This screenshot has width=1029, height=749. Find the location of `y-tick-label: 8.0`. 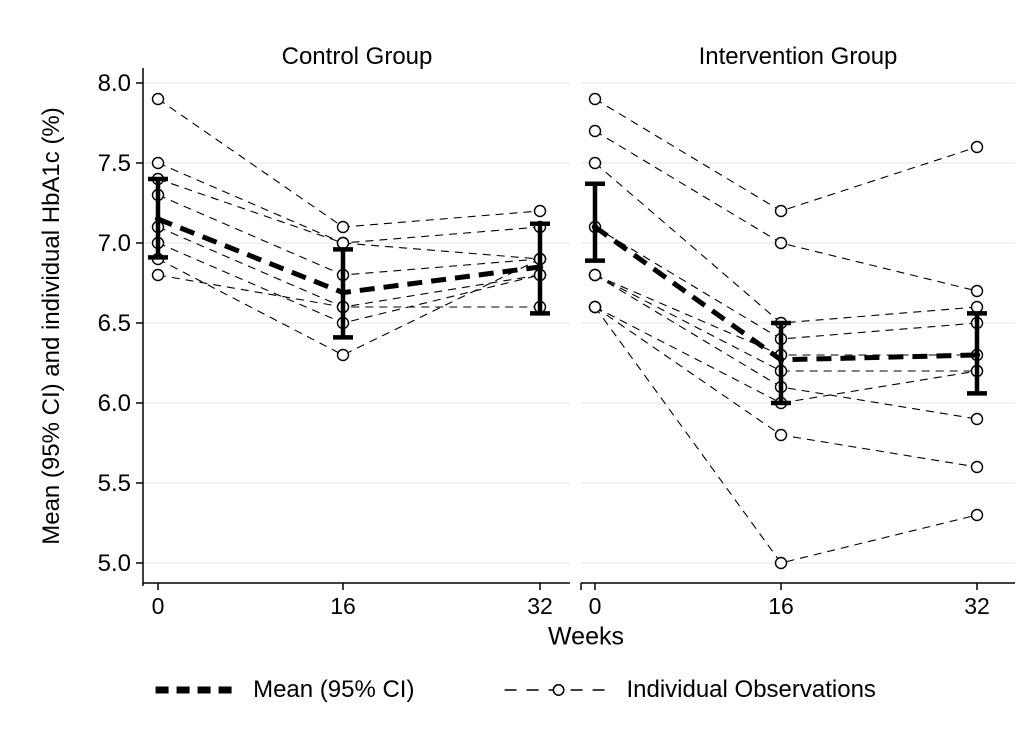

y-tick-label: 8.0 is located at coordinates (114, 83).